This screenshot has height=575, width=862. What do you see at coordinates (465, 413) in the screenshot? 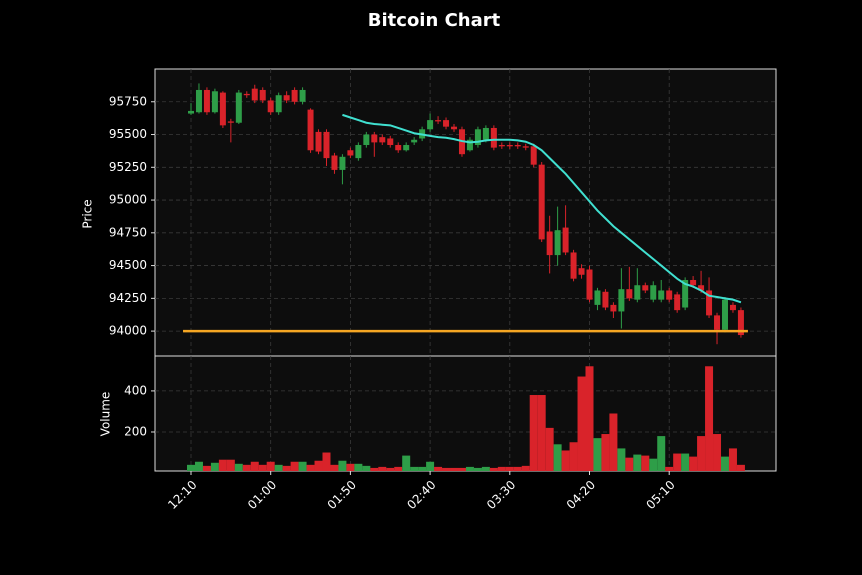
I see `volume-panel` at bounding box center [465, 413].